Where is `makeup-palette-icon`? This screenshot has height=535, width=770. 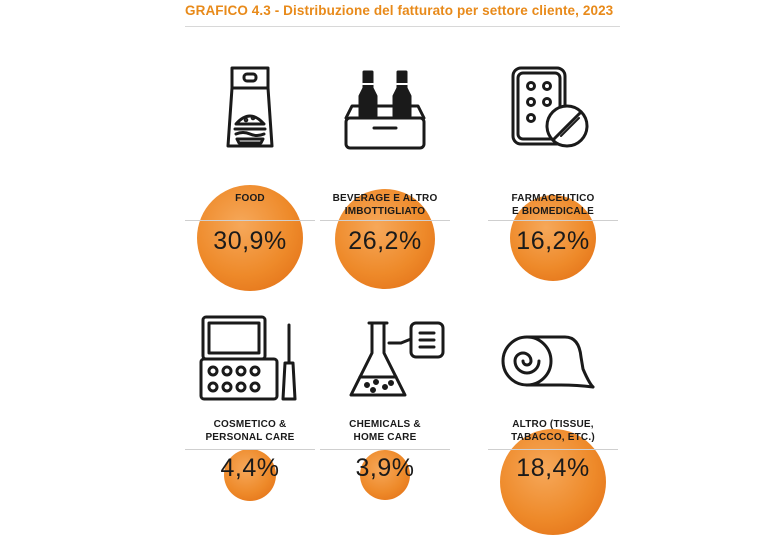
makeup-palette-icon is located at coordinates (250, 358).